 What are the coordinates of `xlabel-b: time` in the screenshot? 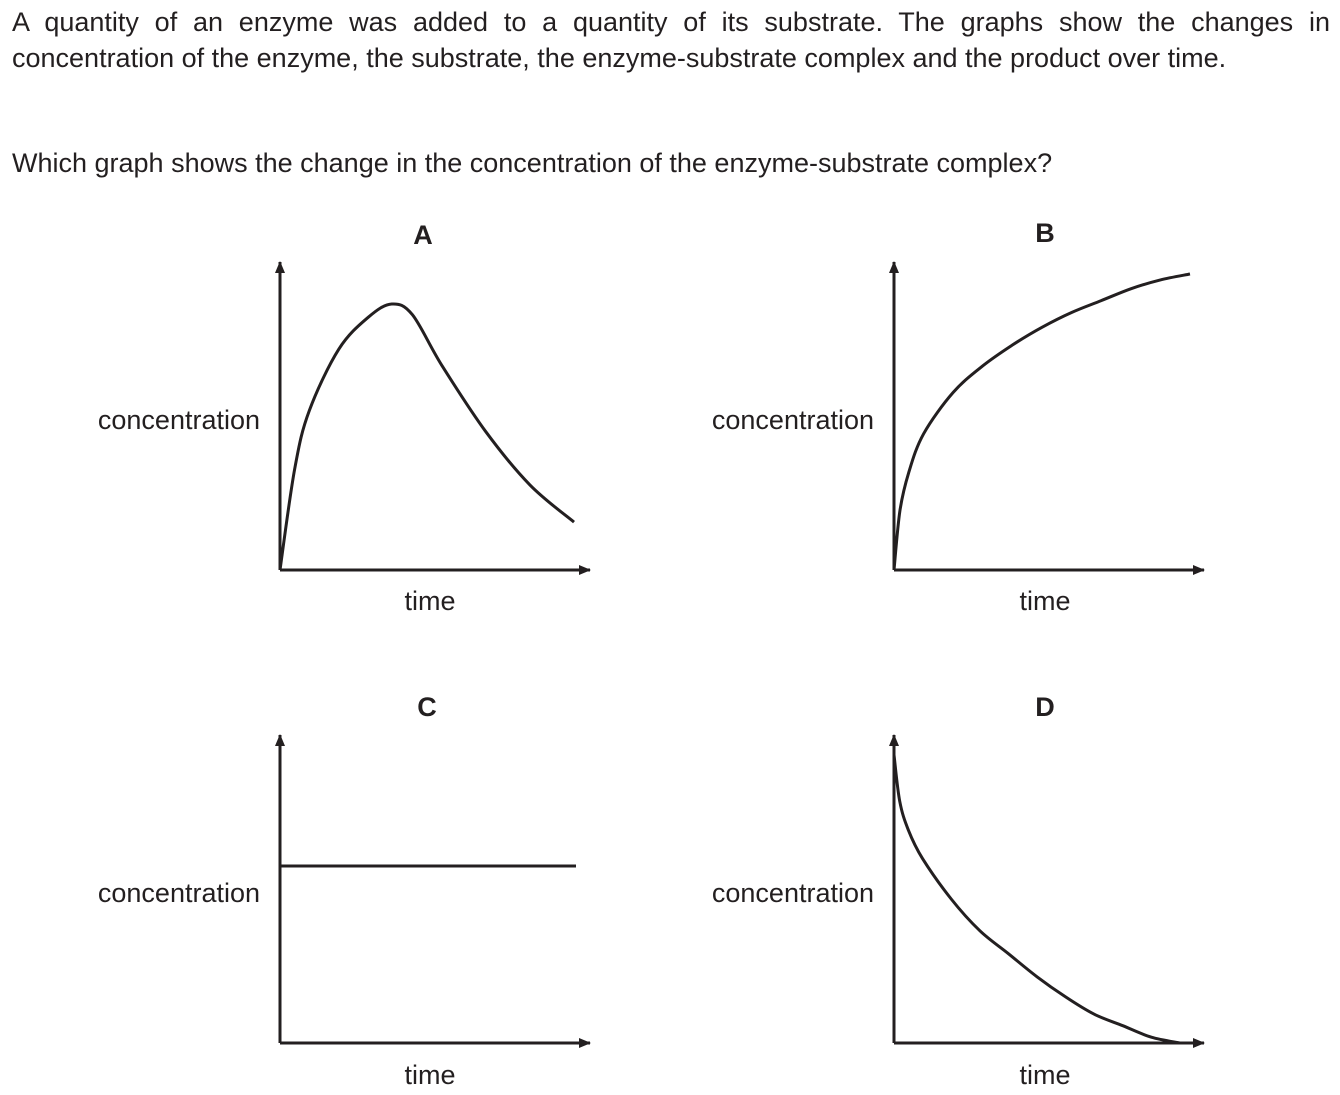 It's located at (1044, 601).